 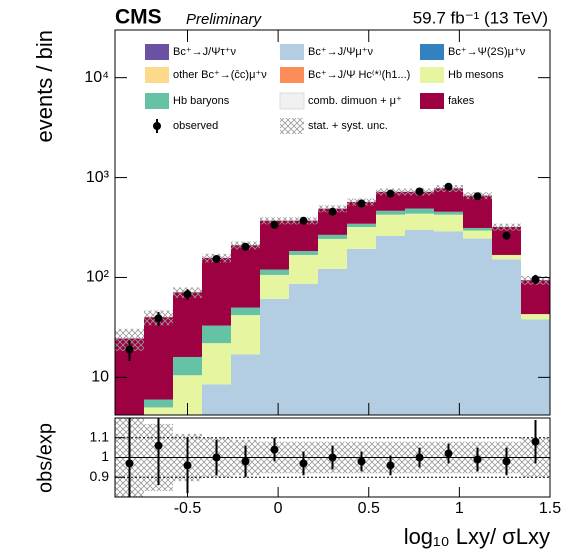 I want to click on legend-label: observed, so click(x=195, y=126).